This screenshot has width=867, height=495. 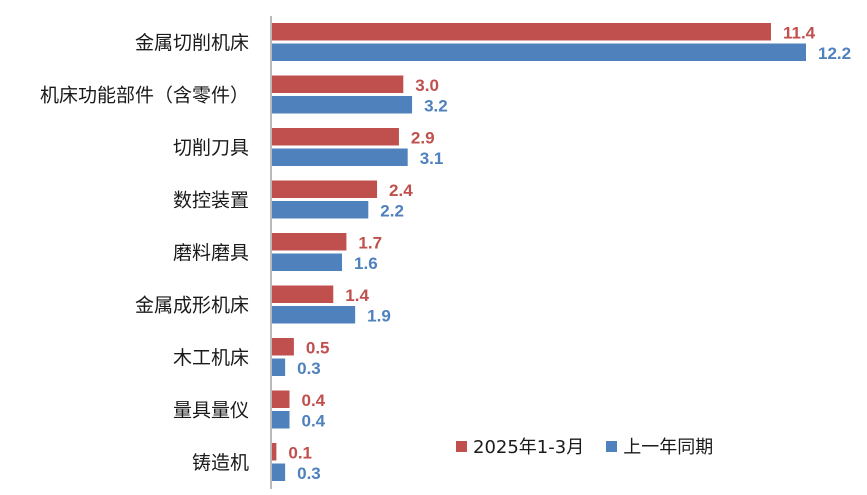 What do you see at coordinates (211, 148) in the screenshot?
I see `category-label: 切削刀具` at bounding box center [211, 148].